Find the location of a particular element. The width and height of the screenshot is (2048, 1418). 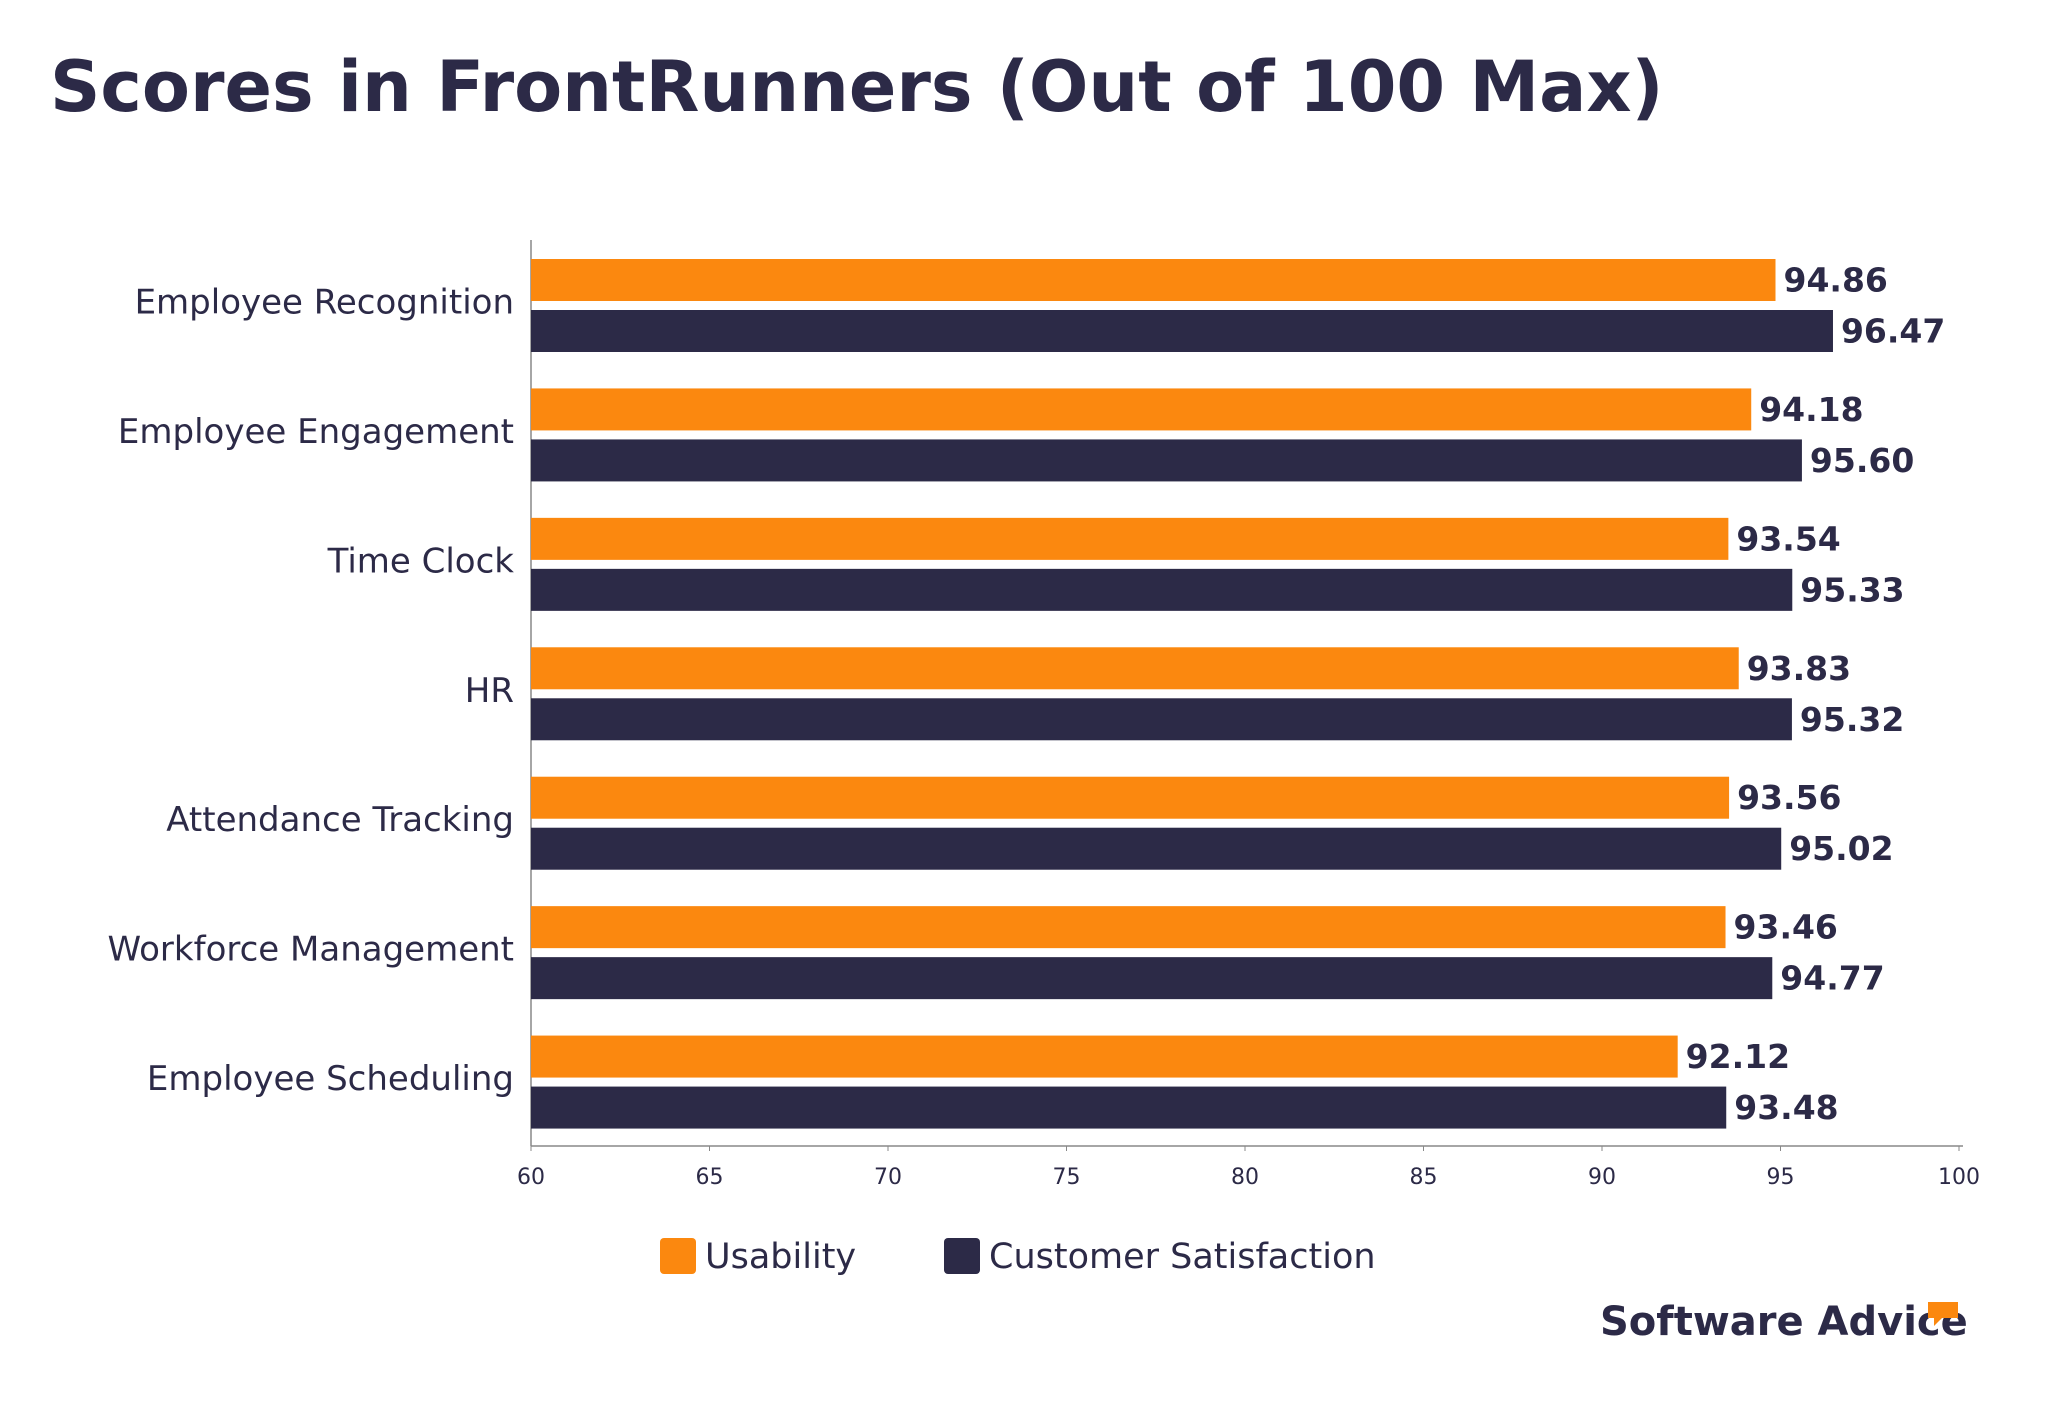

value-label: 95.32 is located at coordinates (1852, 719).